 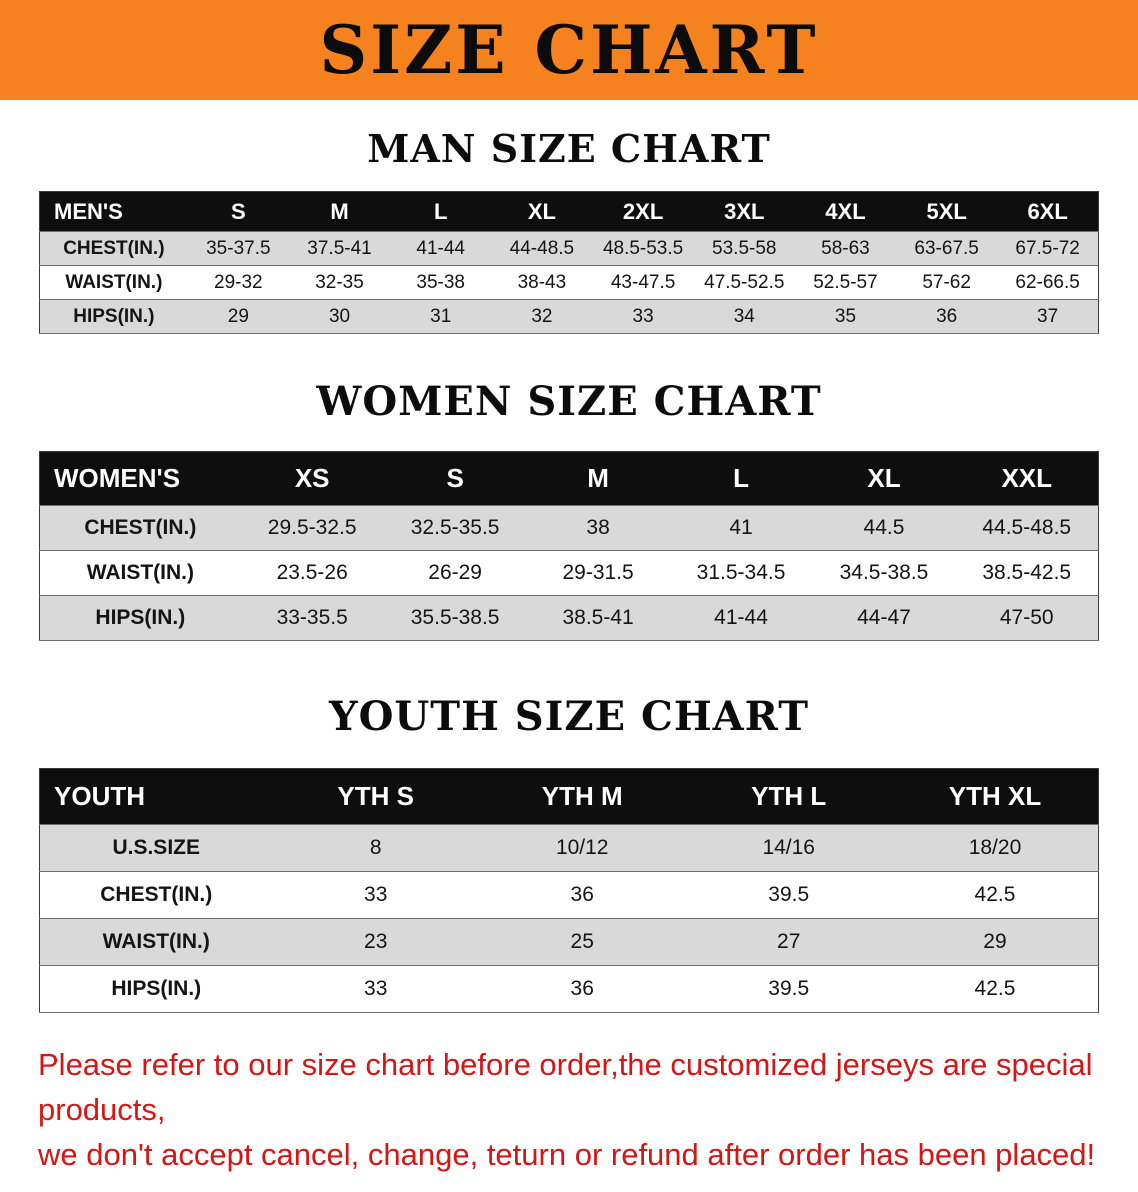 What do you see at coordinates (643, 211) in the screenshot?
I see `size-header-cell: 2XL` at bounding box center [643, 211].